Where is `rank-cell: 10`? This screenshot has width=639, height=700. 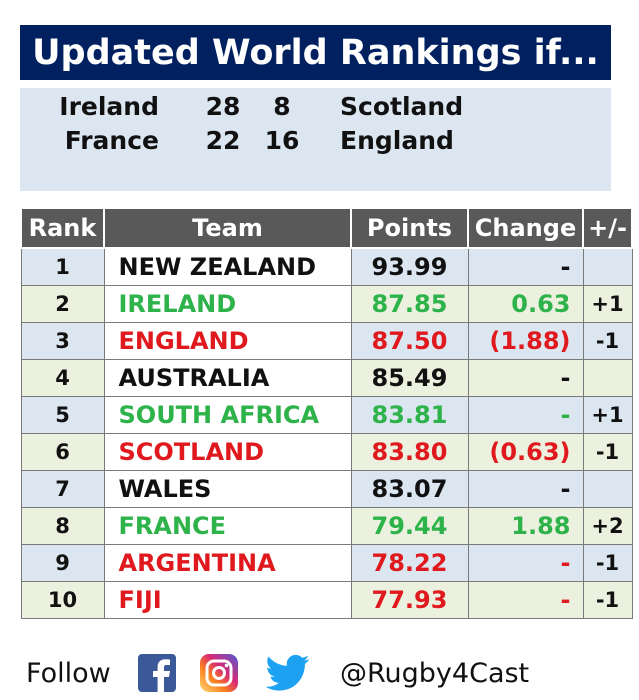 rank-cell: 10 is located at coordinates (62, 599).